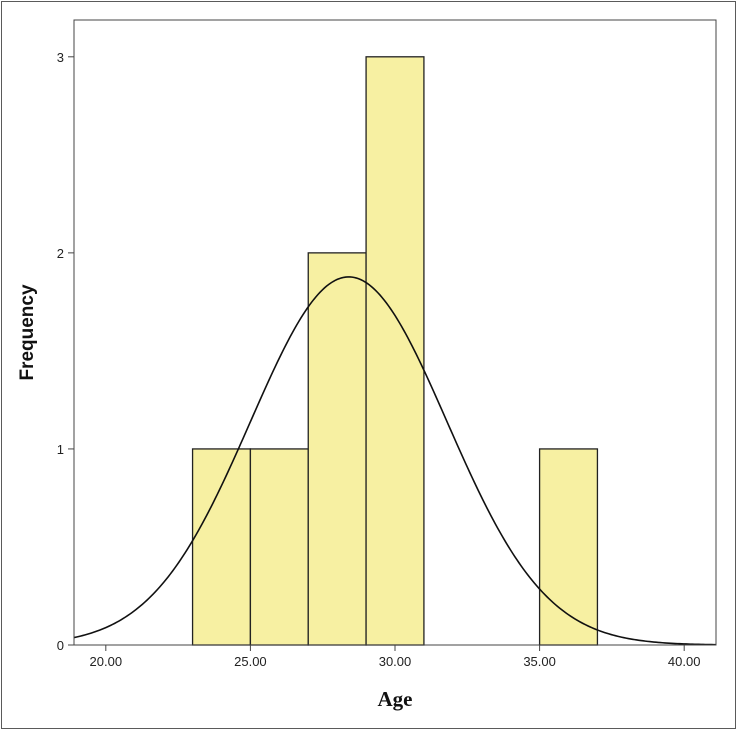 This screenshot has height=732, width=739. What do you see at coordinates (27, 332) in the screenshot?
I see `y-axis-title: Frequency` at bounding box center [27, 332].